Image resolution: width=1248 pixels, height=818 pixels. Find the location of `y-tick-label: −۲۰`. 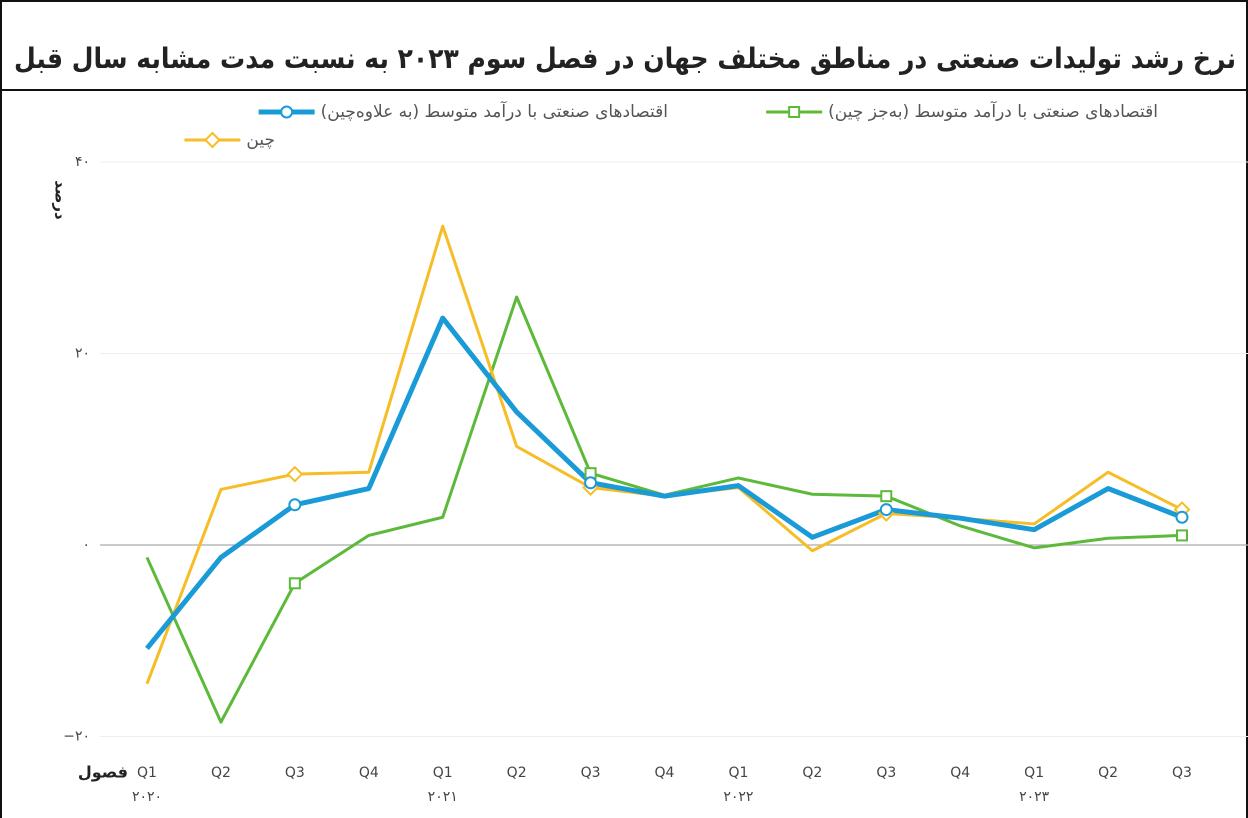

y-tick-label: −۲۰ is located at coordinates (76, 737).